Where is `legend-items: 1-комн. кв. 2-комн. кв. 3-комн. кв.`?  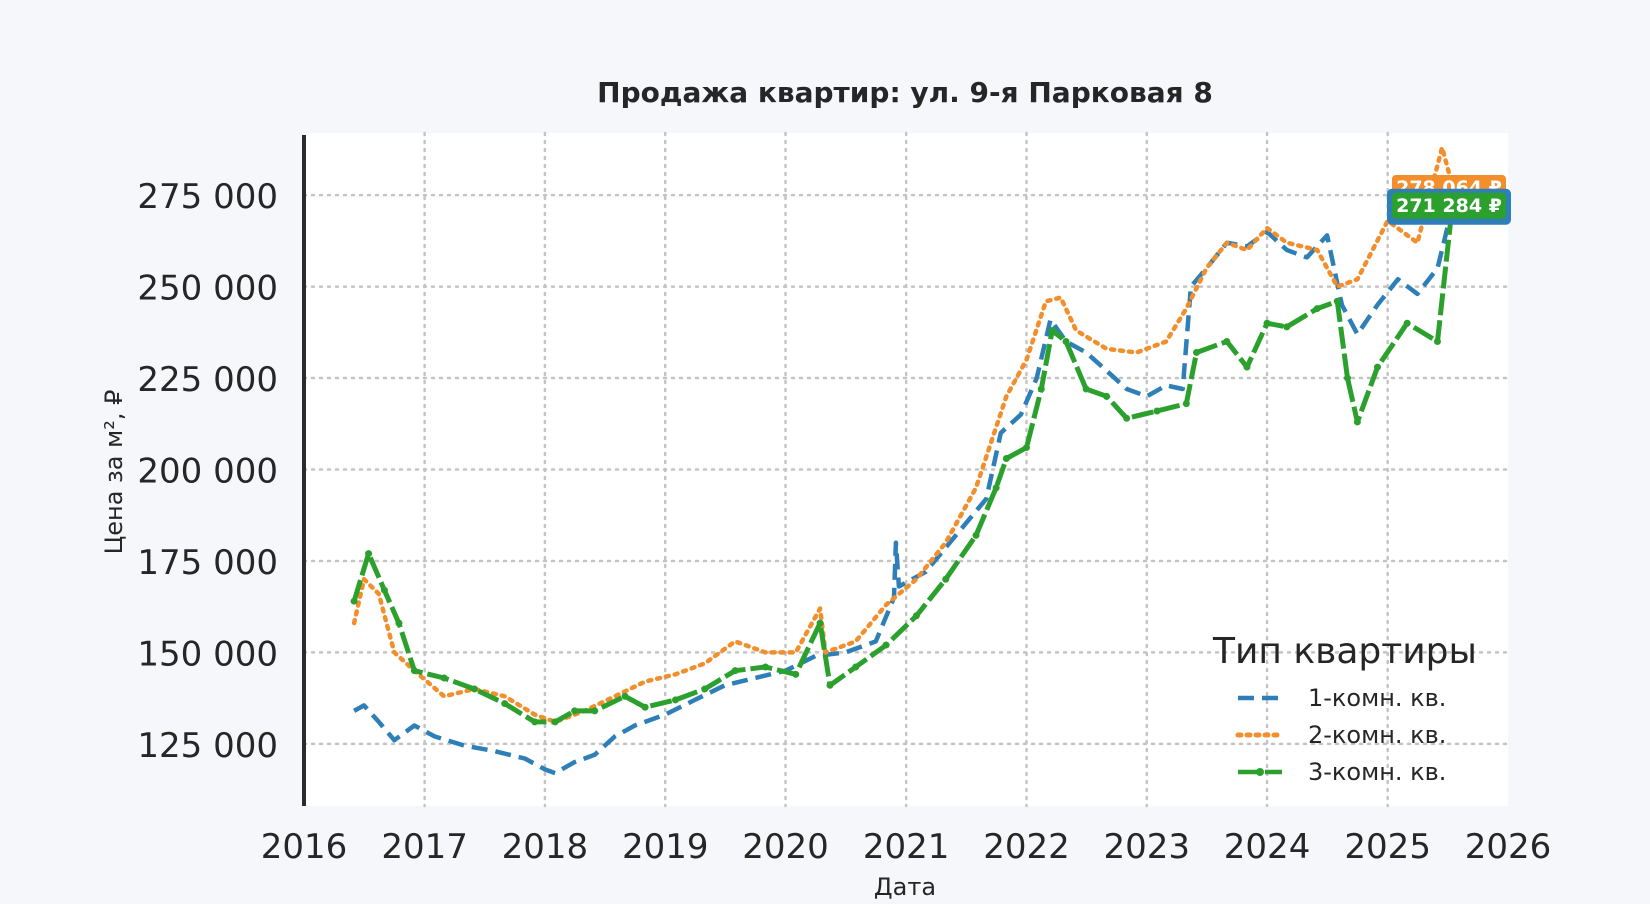
legend-items: 1-комн. кв. 2-комн. кв. 3-комн. кв. is located at coordinates (1340, 735).